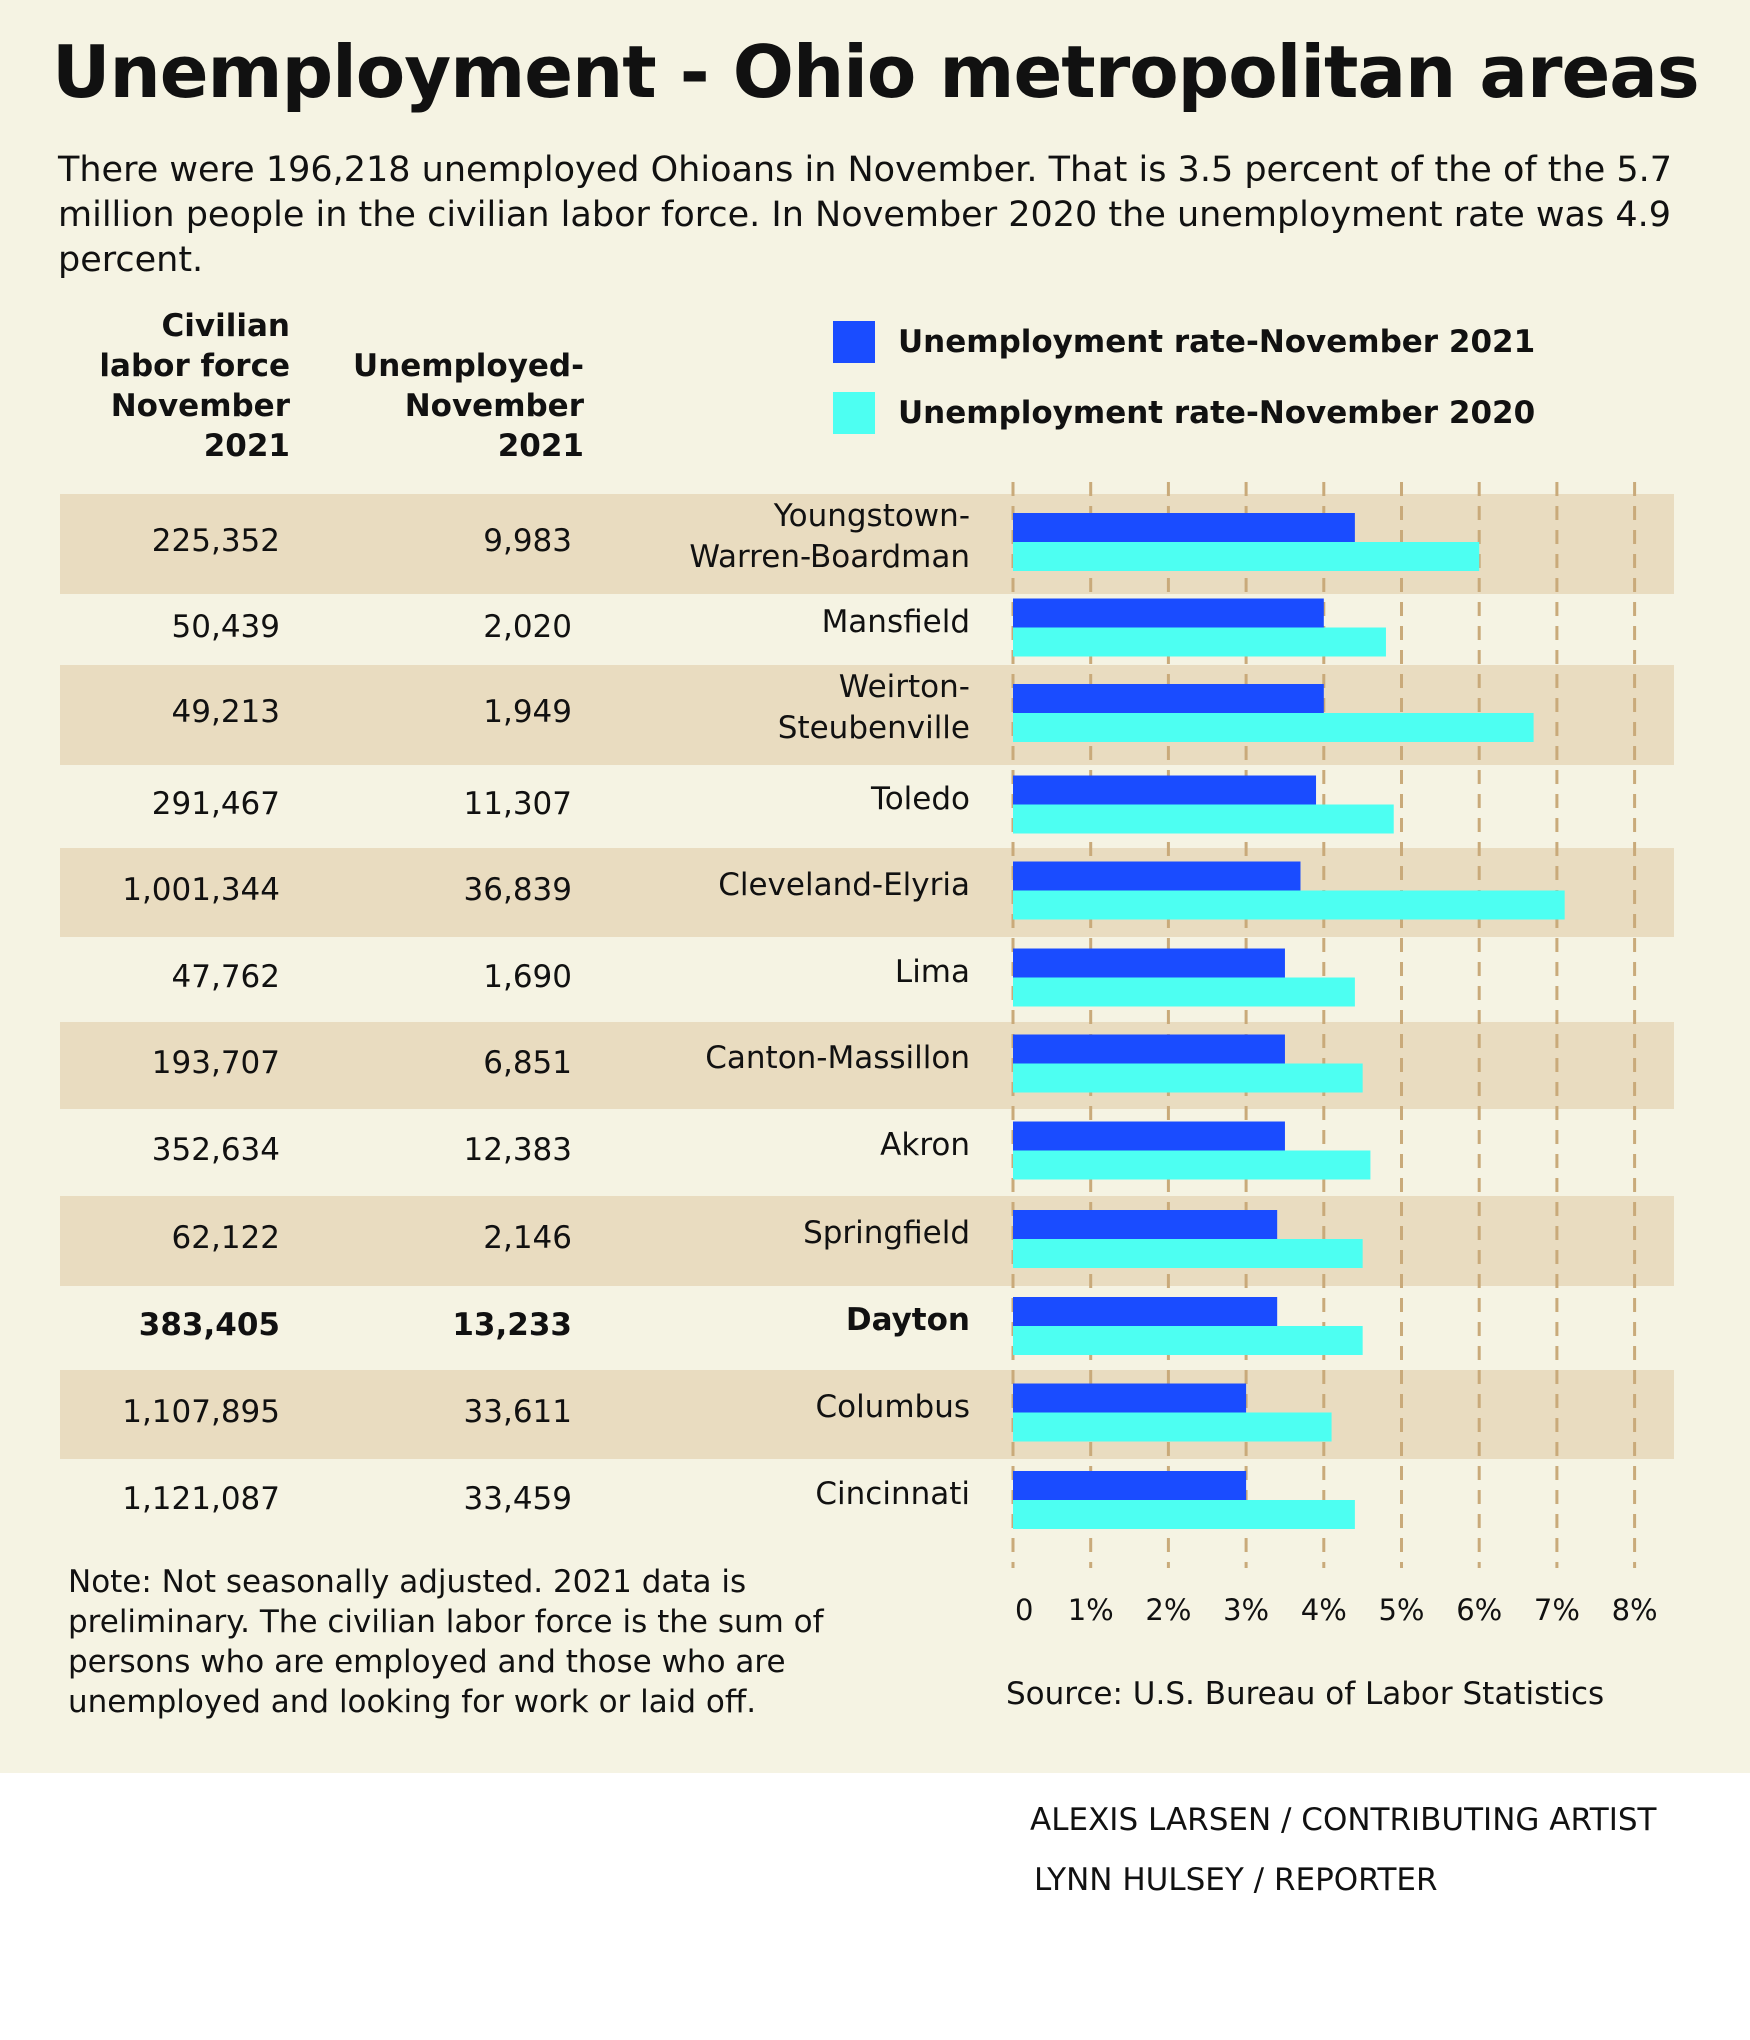 This screenshot has width=1750, height=2040. I want to click on metro-label: Weirton- Steubenville, so click(750, 708).